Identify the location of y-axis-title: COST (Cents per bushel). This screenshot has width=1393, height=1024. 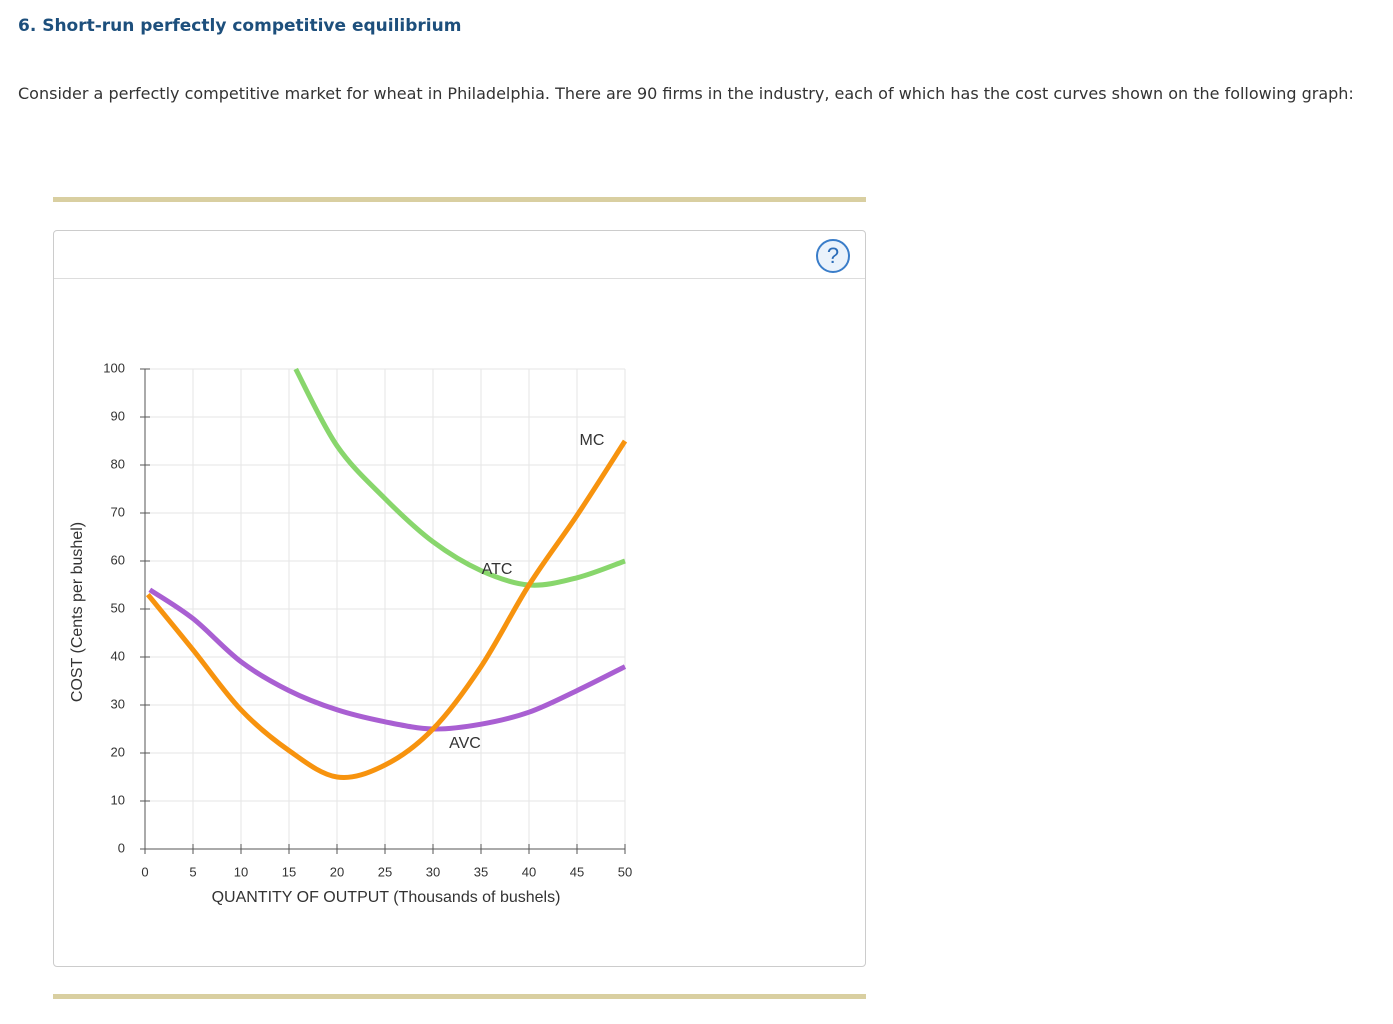
(77, 612).